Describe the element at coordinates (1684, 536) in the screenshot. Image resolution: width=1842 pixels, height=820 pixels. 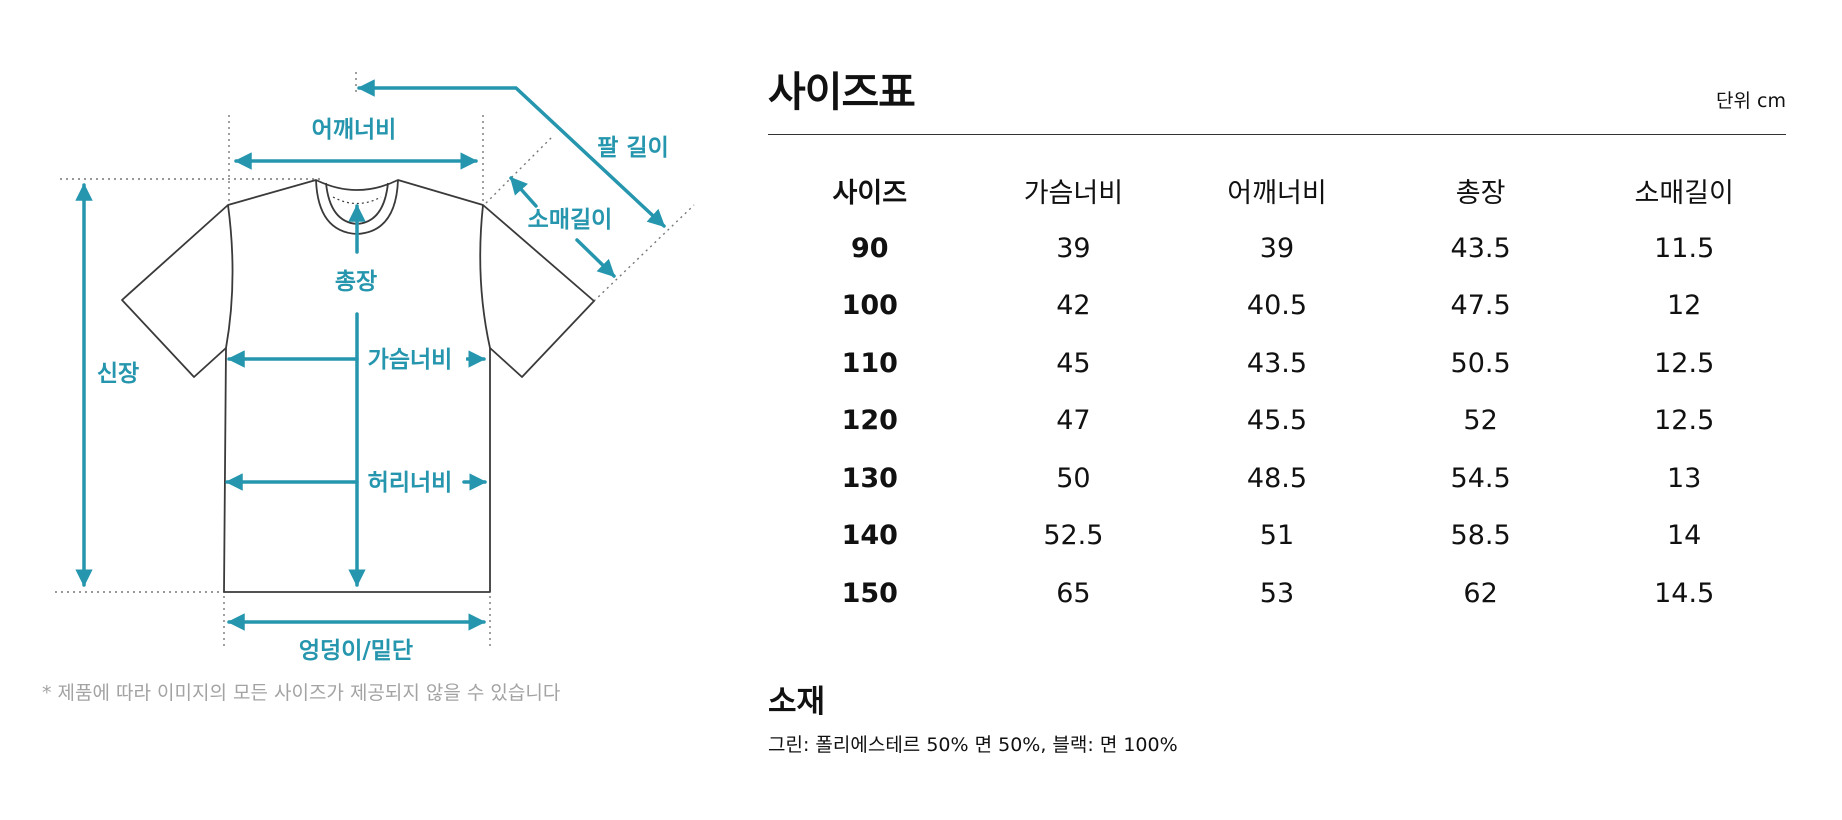
I see `sleeve-length-cell: 14` at that location.